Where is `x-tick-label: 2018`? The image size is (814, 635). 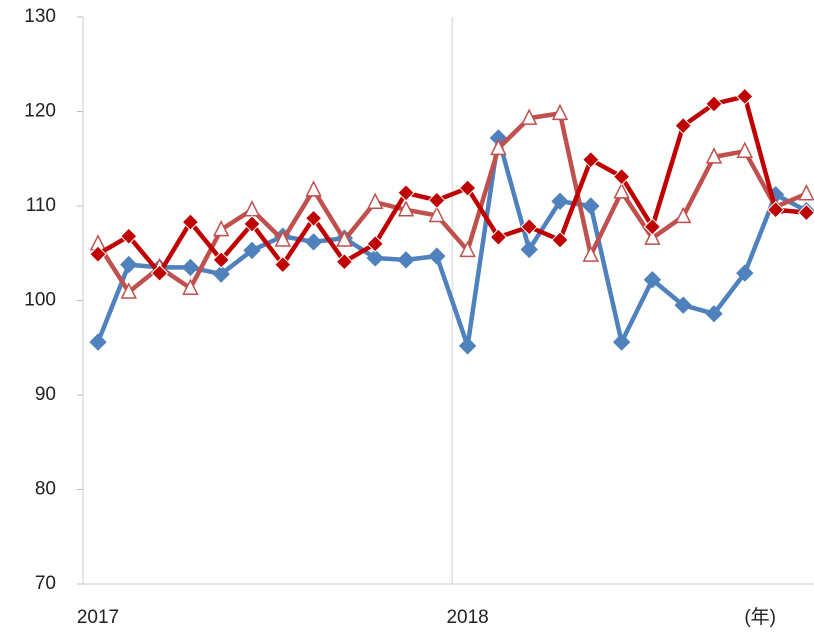 x-tick-label: 2018 is located at coordinates (467, 617).